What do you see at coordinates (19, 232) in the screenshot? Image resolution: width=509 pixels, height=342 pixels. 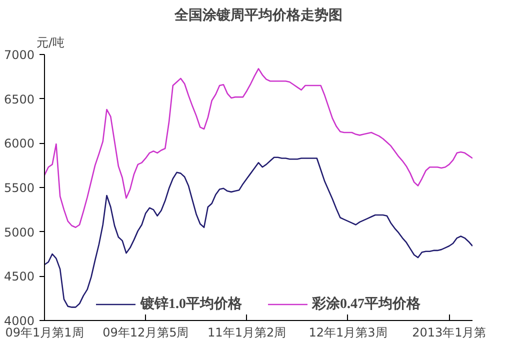 I see `y-tick-label: 5000` at bounding box center [19, 232].